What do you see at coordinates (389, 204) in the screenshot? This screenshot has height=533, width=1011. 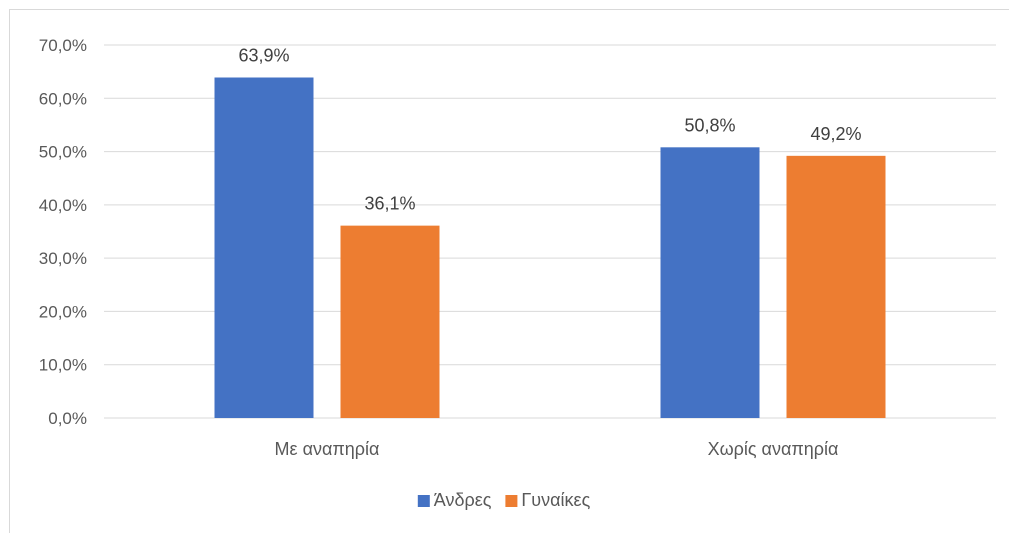 I see `data-label: 36,1%` at bounding box center [389, 204].